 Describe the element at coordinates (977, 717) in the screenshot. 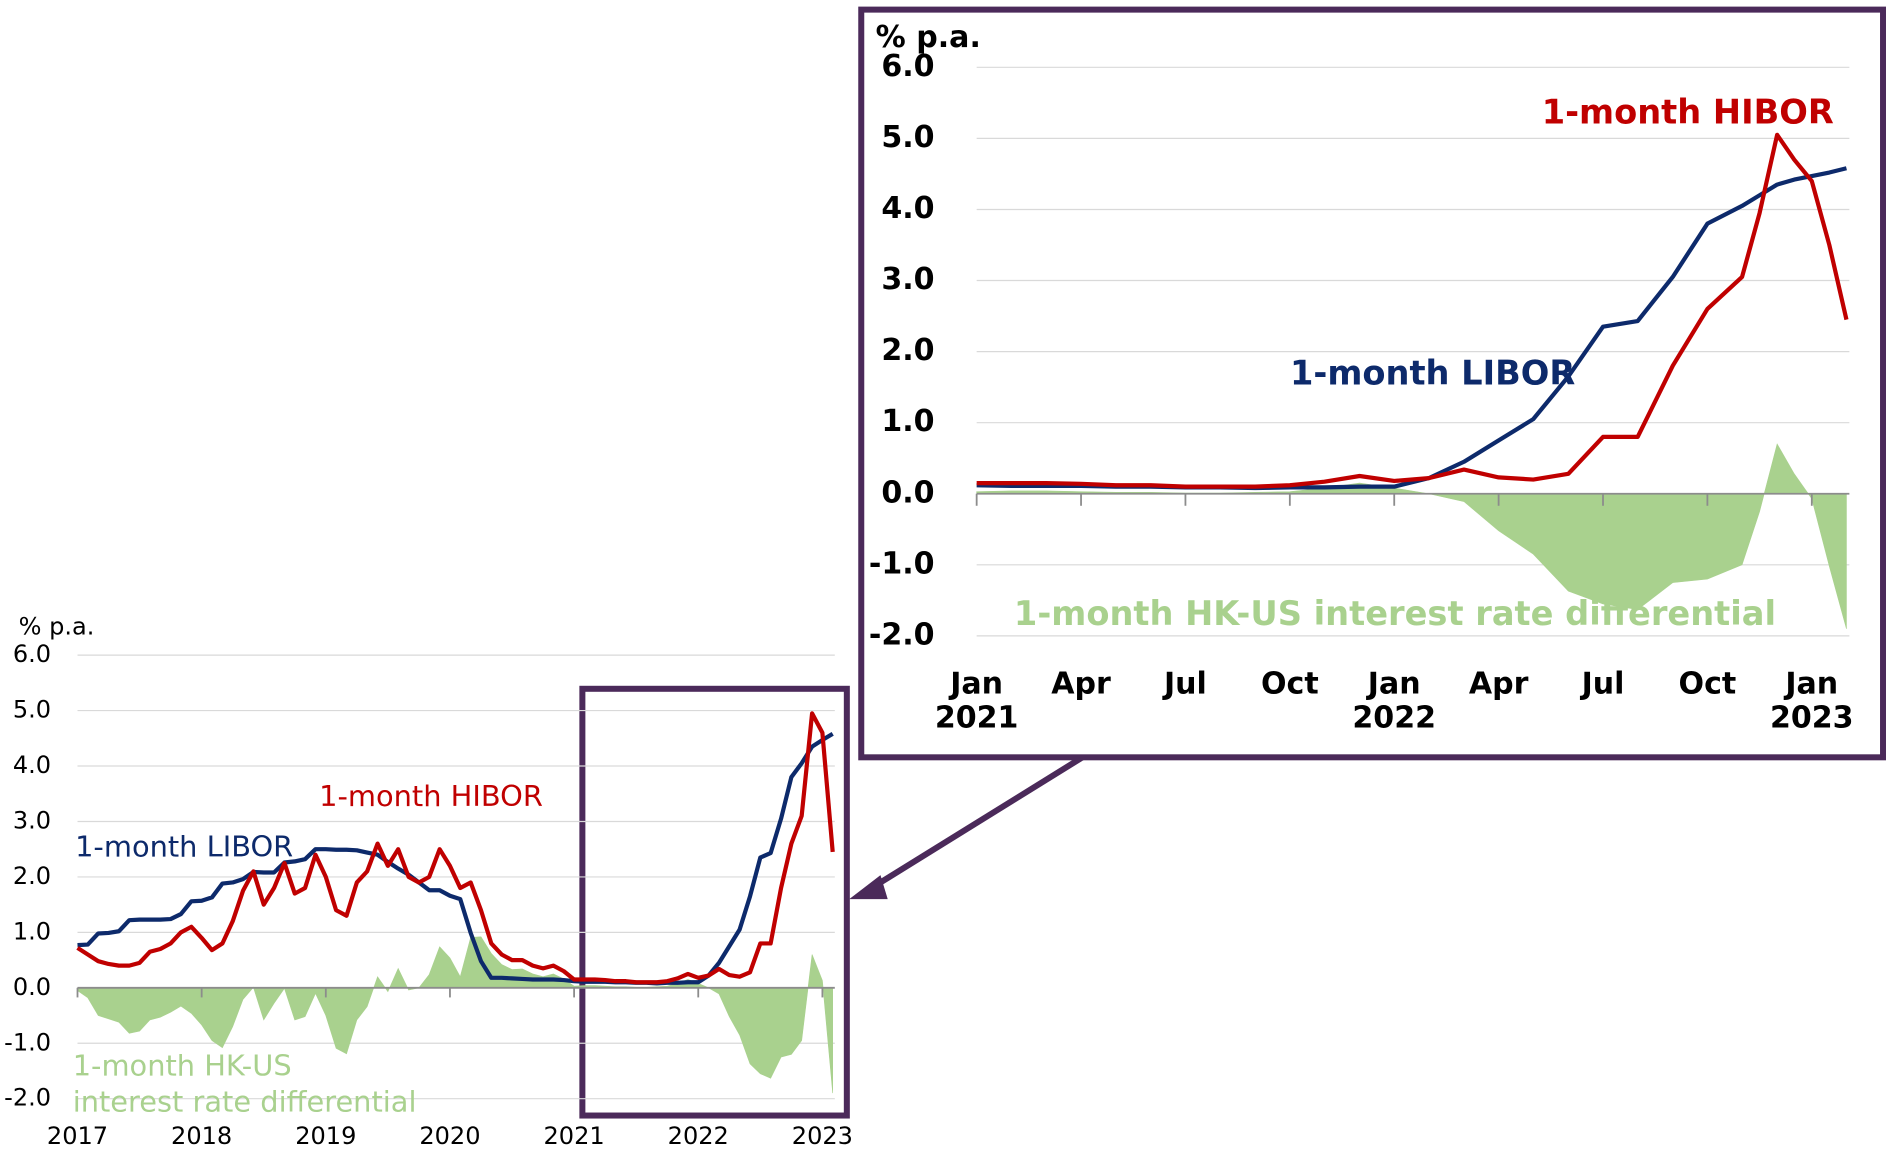

I see `x-year-label: 2021` at that location.